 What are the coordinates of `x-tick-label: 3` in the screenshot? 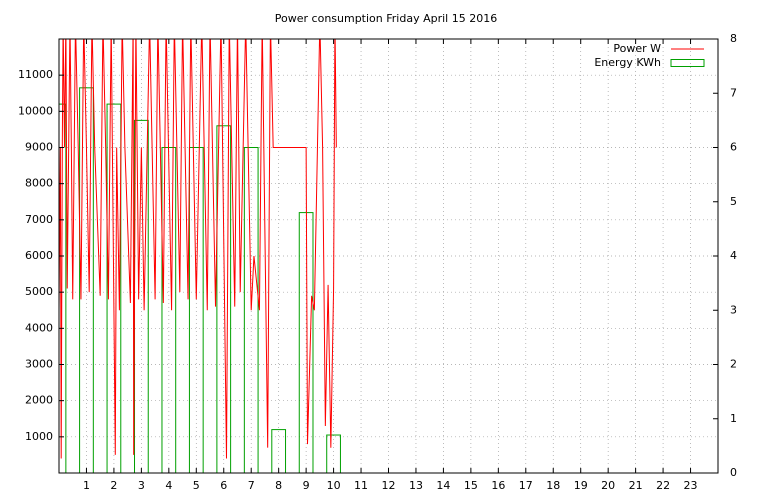 It's located at (141, 485).